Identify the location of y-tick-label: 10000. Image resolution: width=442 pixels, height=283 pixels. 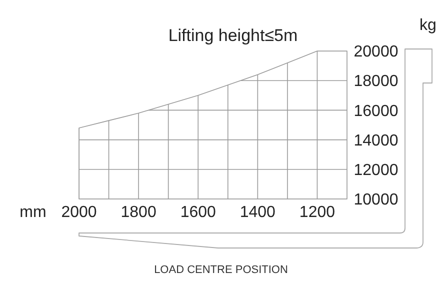
(376, 200).